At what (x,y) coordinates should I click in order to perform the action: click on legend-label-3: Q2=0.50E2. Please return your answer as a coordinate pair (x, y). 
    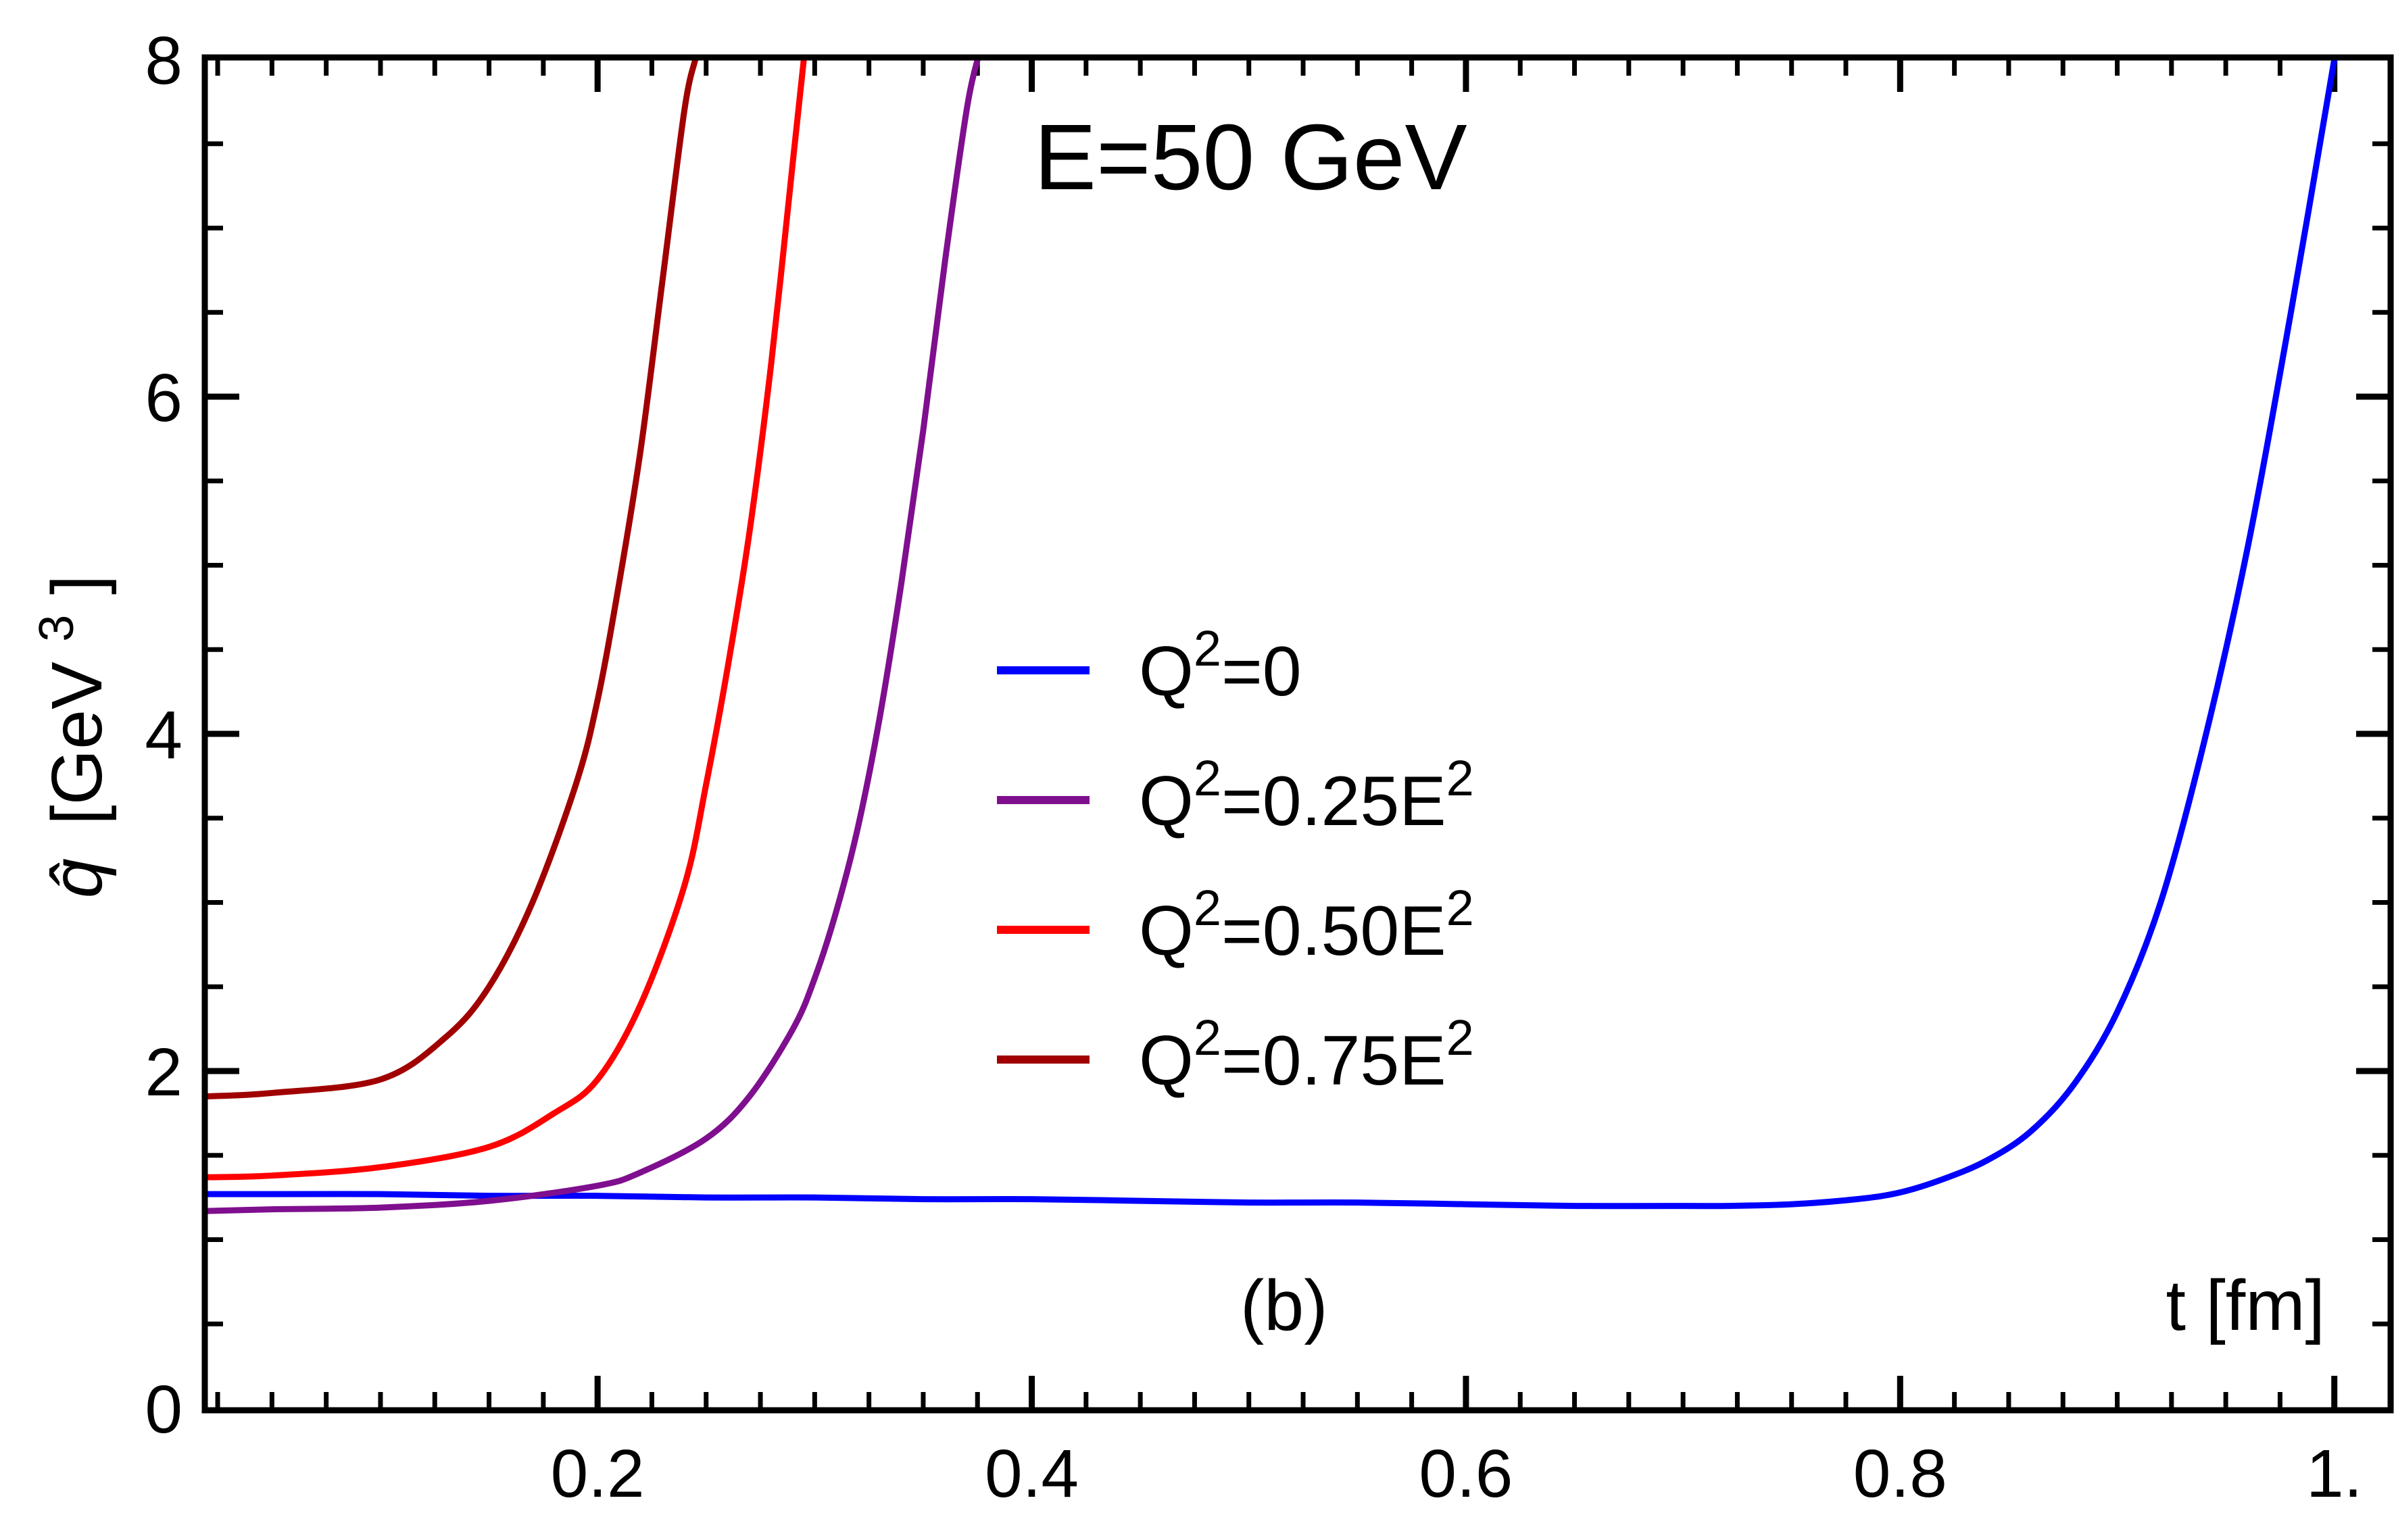
    Looking at the image, I should click on (1306, 925).